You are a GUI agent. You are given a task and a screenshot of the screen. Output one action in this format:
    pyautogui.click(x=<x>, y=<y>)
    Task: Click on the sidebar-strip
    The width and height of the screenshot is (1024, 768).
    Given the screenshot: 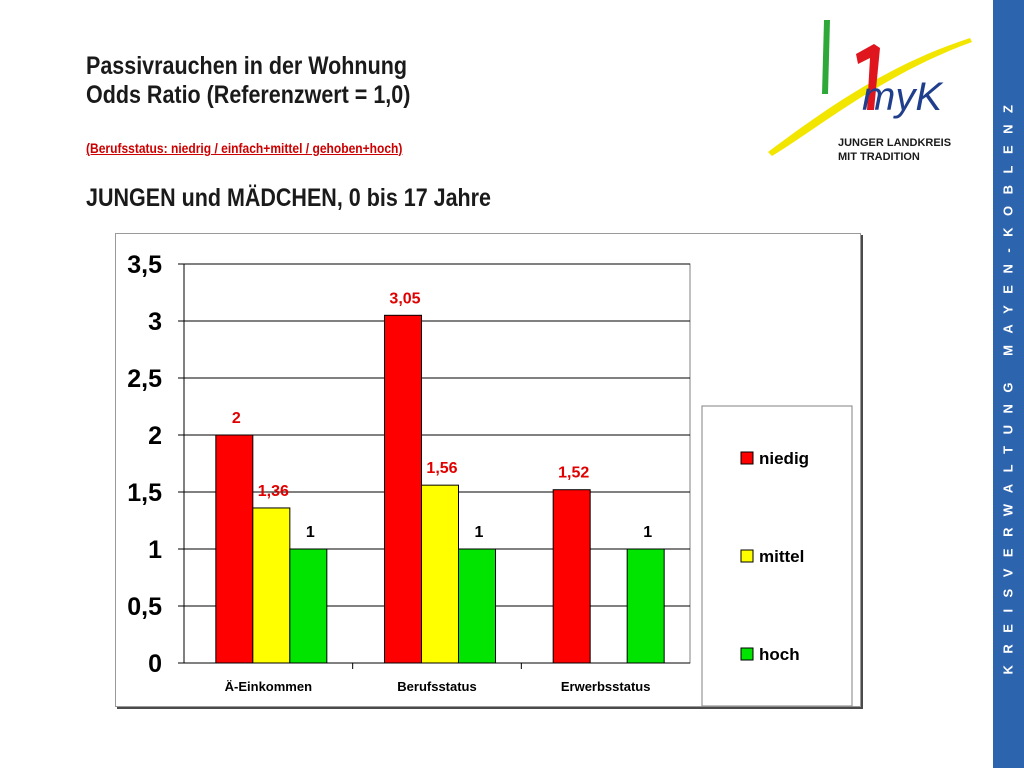 What is the action you would take?
    pyautogui.click(x=1008, y=384)
    